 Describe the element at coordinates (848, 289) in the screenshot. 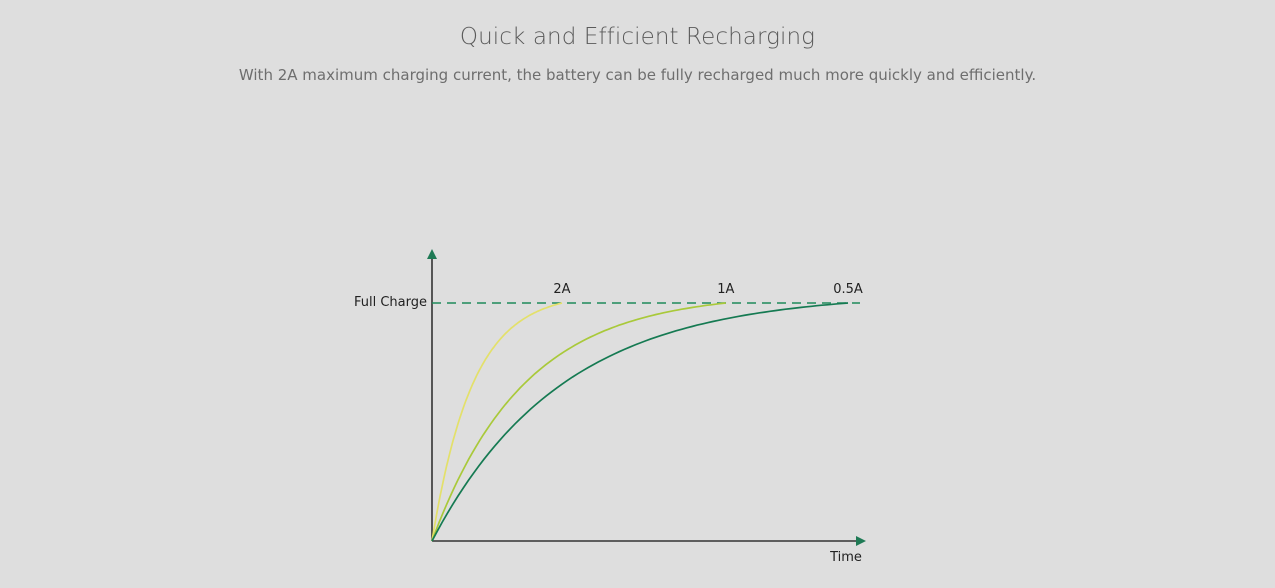

I see `series-label-0-5a: 0.5A` at that location.